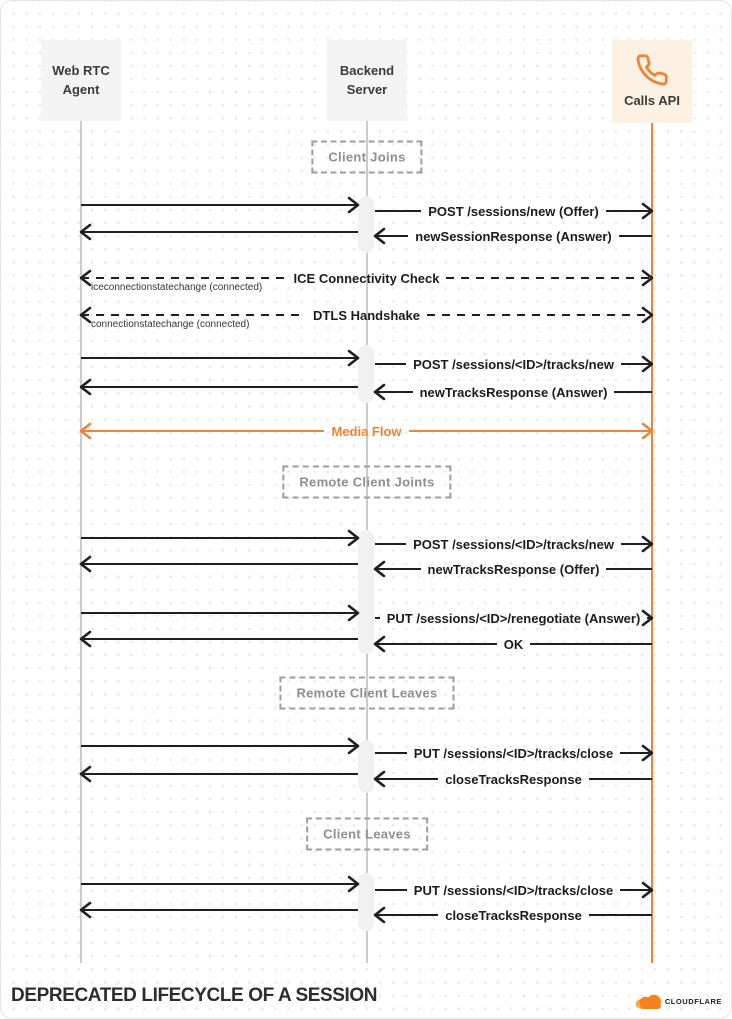 The height and width of the screenshot is (1019, 732). What do you see at coordinates (512, 644) in the screenshot?
I see `message-arrow: OK` at bounding box center [512, 644].